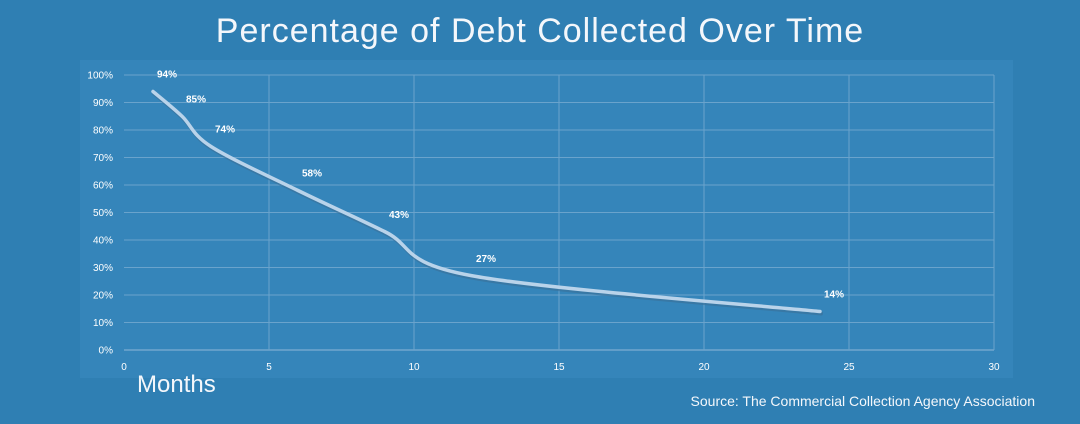 Image resolution: width=1080 pixels, height=424 pixels. Describe the element at coordinates (225, 130) in the screenshot. I see `data-label: 74%` at that location.